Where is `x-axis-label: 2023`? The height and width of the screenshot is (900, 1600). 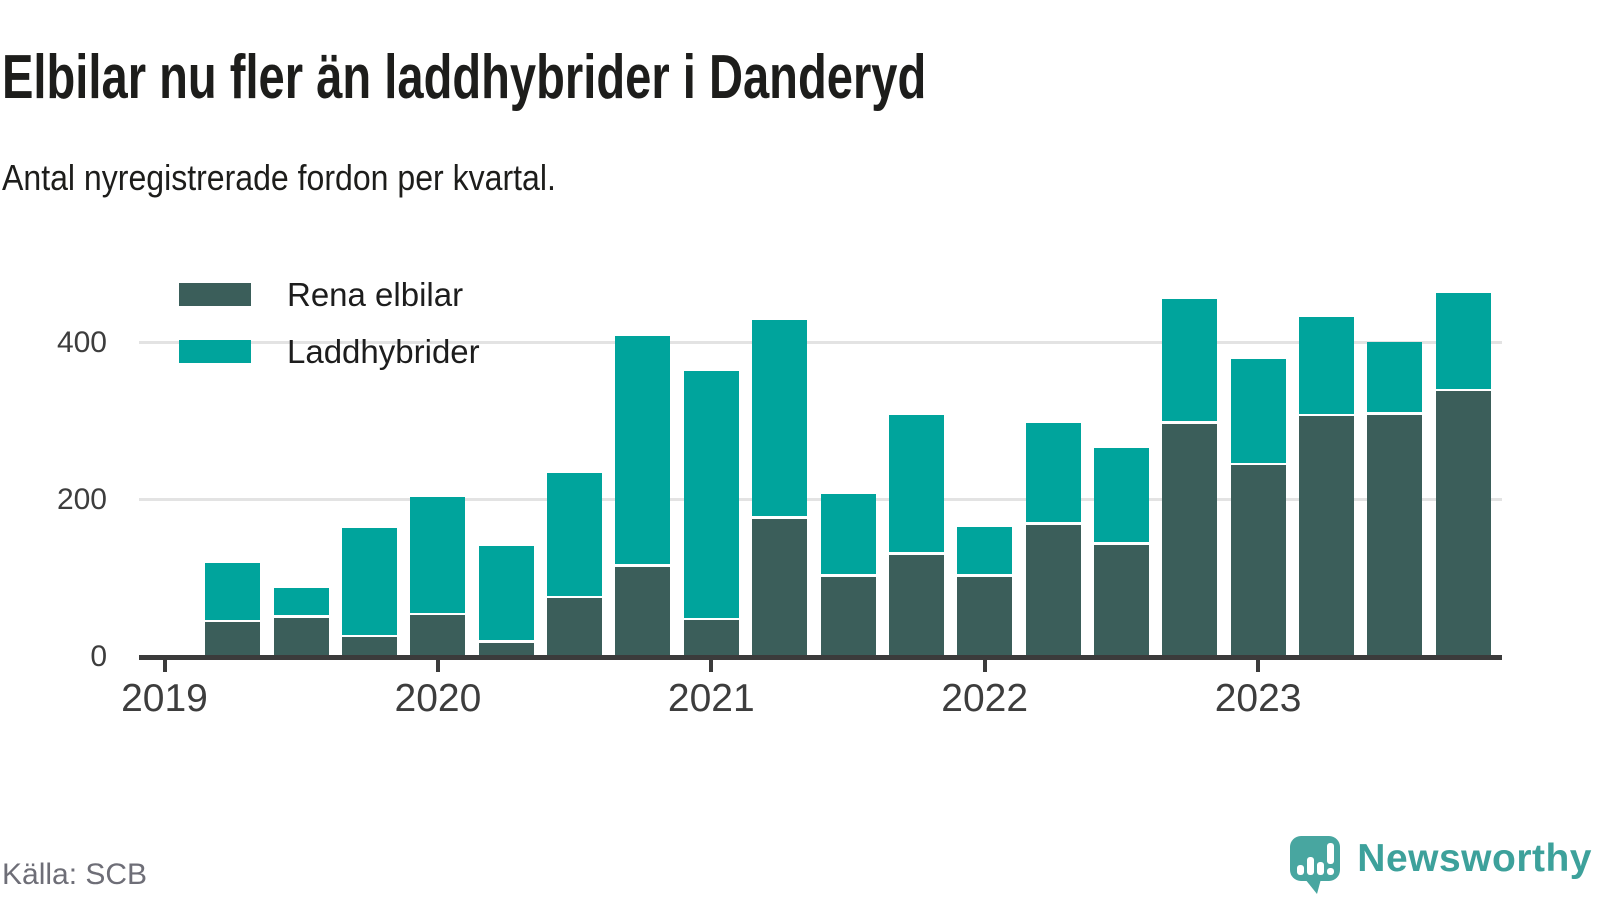 x-axis-label: 2023 is located at coordinates (1258, 698).